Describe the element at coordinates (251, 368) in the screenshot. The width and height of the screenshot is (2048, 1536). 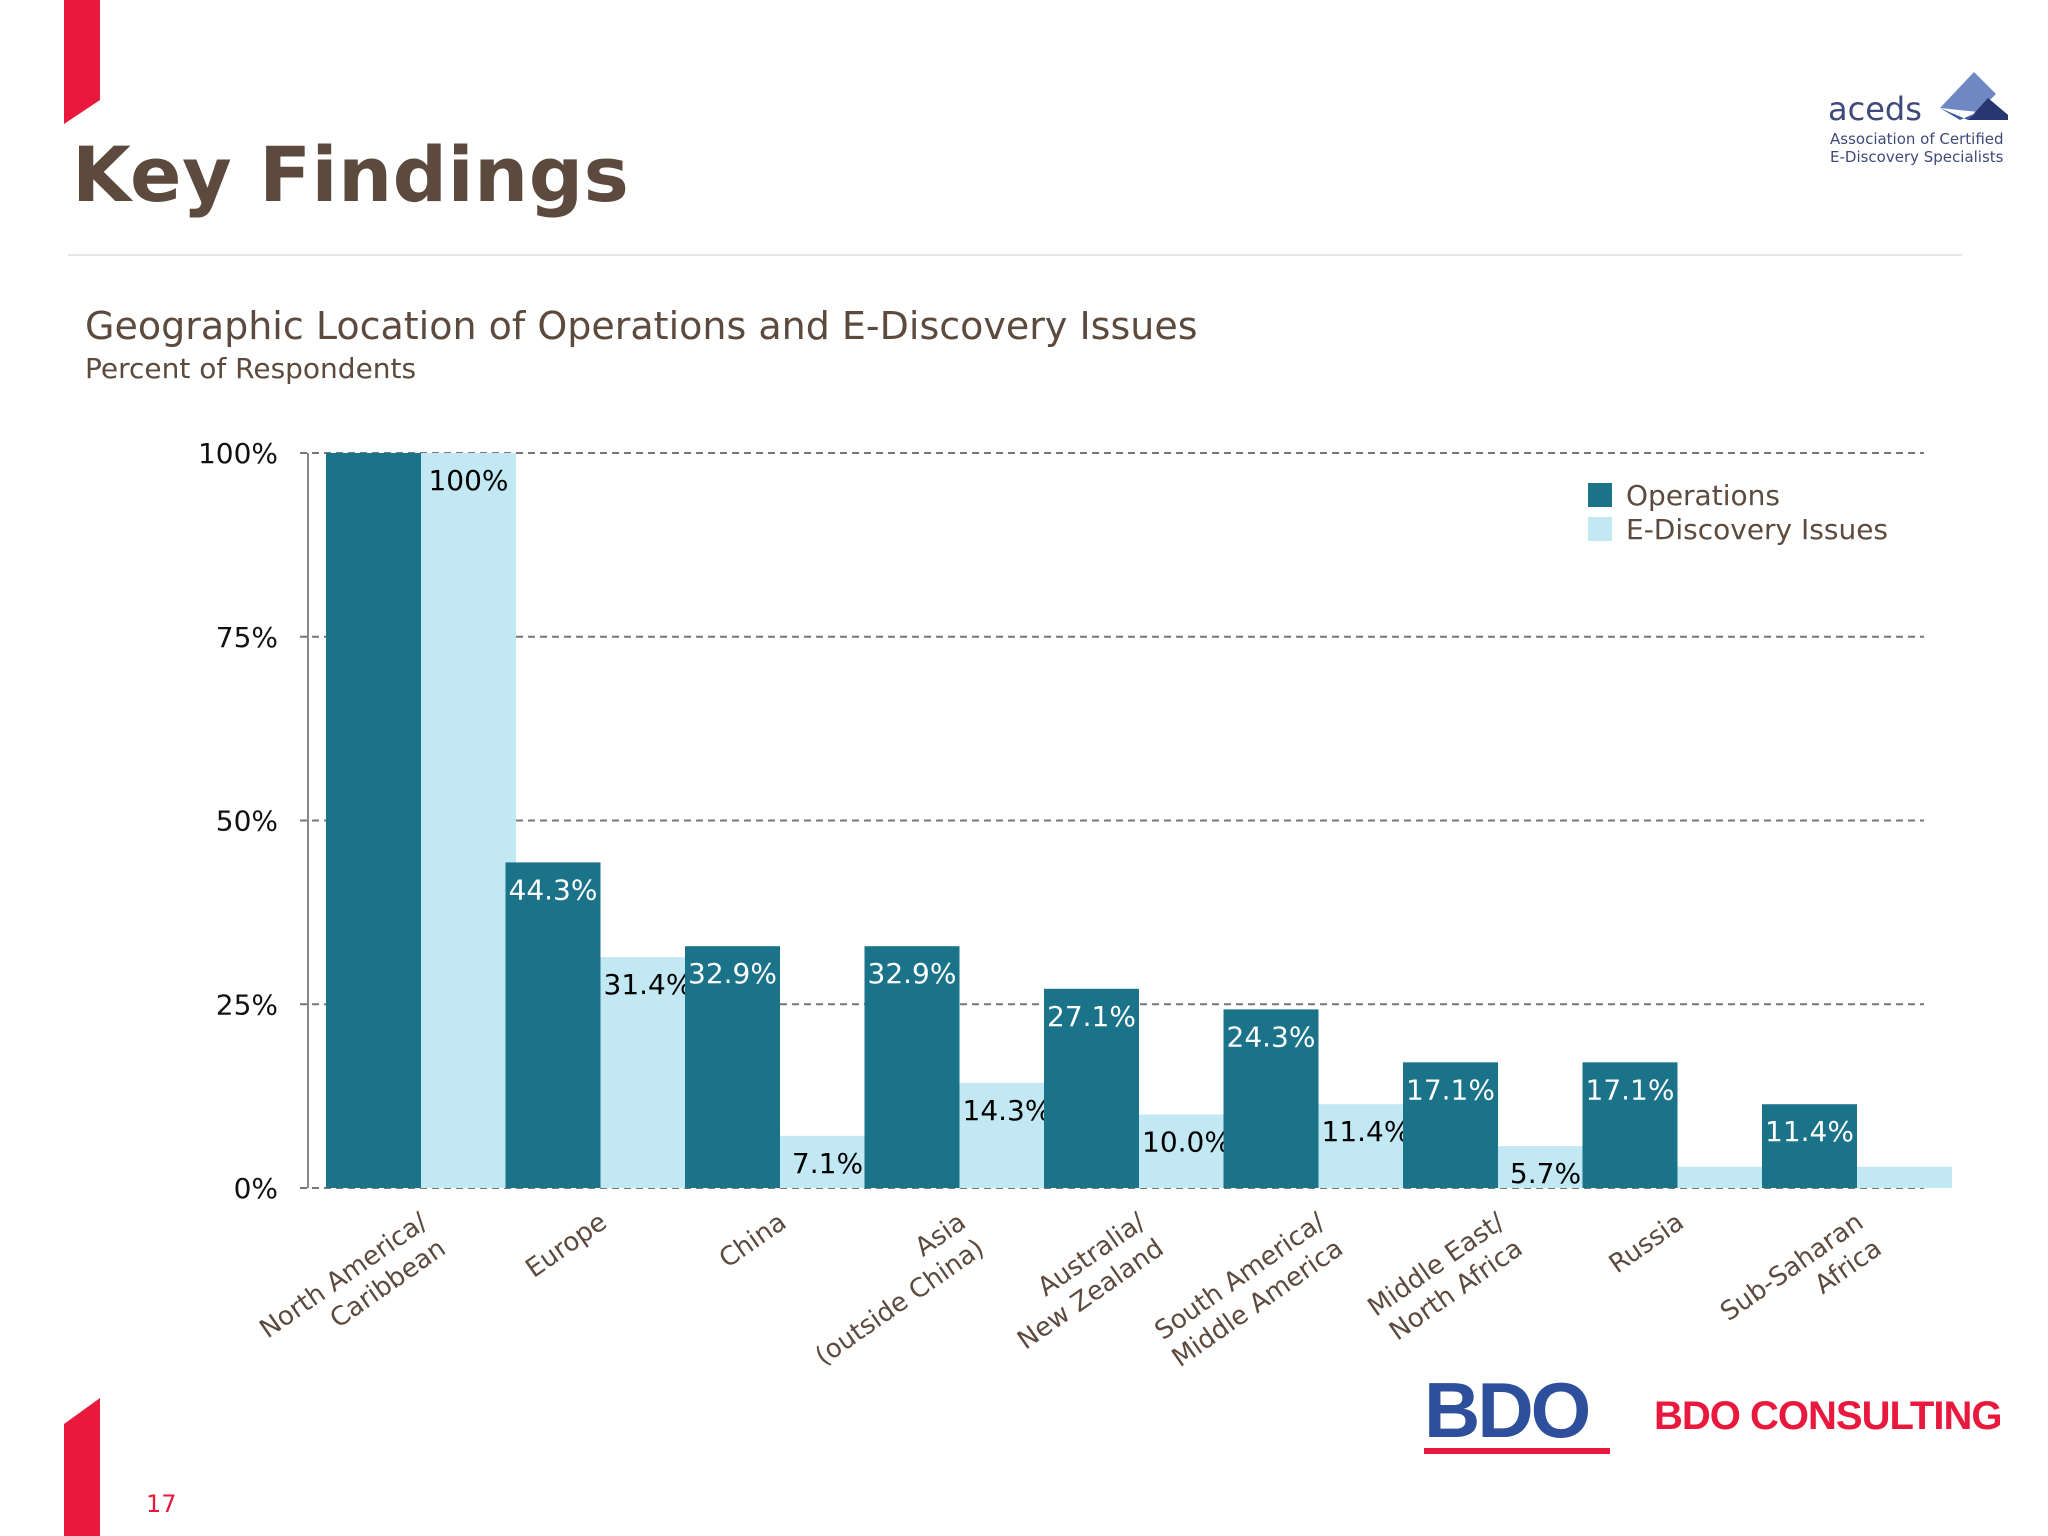
I see `chart-subtitle: Percent of Respondents` at that location.